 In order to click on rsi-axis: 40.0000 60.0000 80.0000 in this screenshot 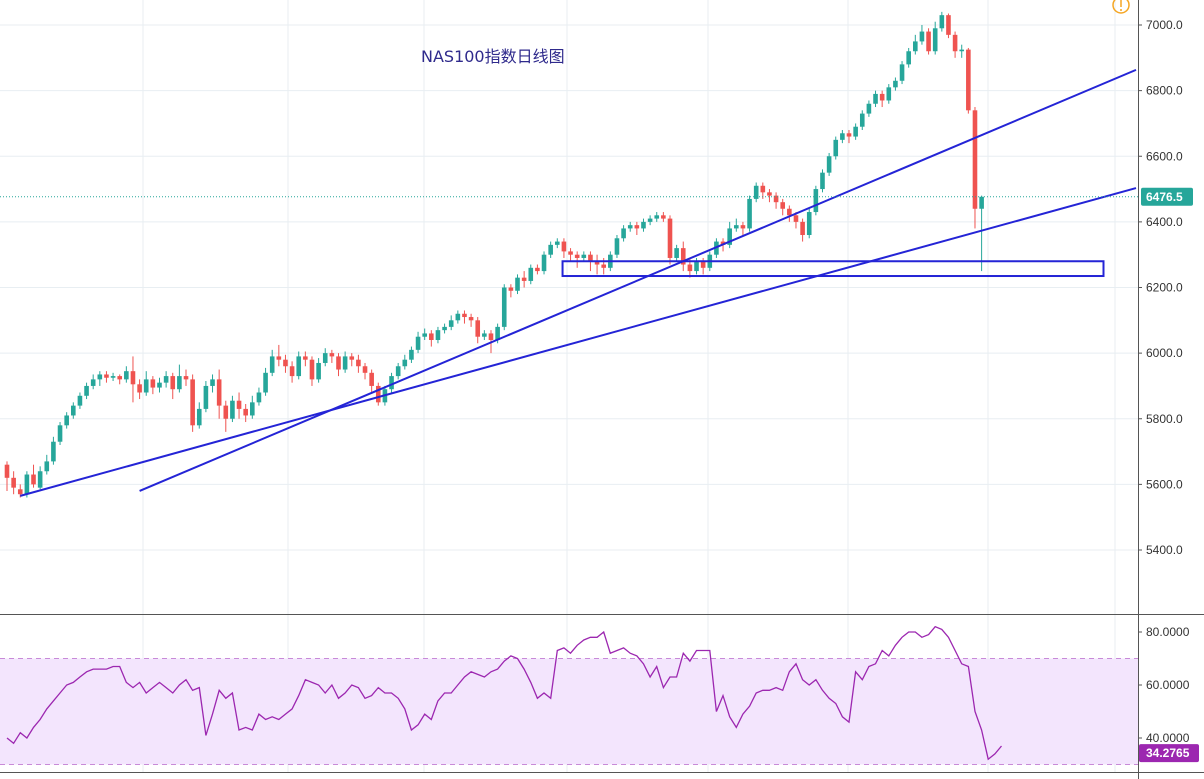, I will do `click(1164, 685)`.